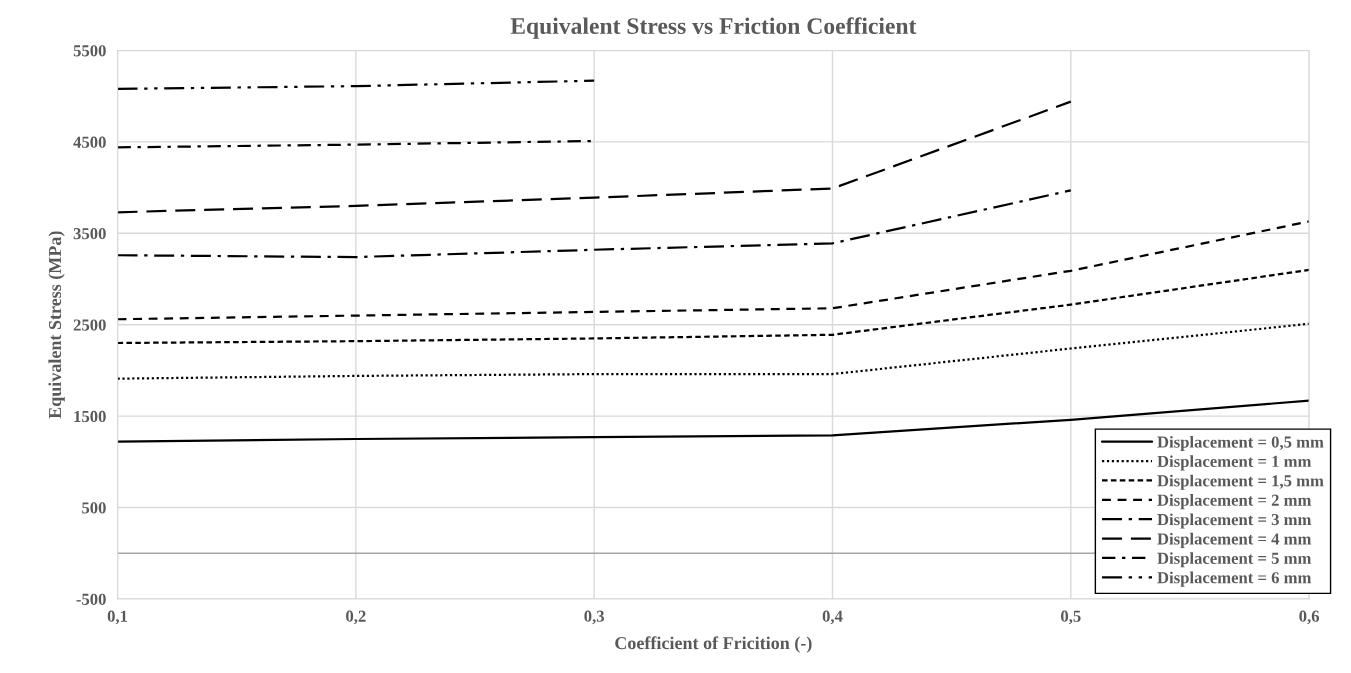  I want to click on y-tick-label: 3500, so click(89, 234).